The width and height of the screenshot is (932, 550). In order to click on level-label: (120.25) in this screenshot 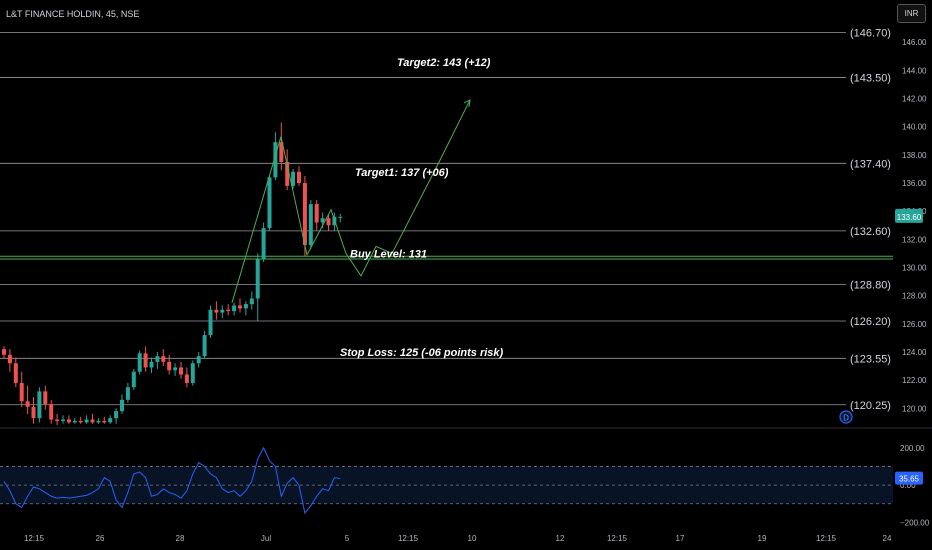, I will do `click(870, 406)`.